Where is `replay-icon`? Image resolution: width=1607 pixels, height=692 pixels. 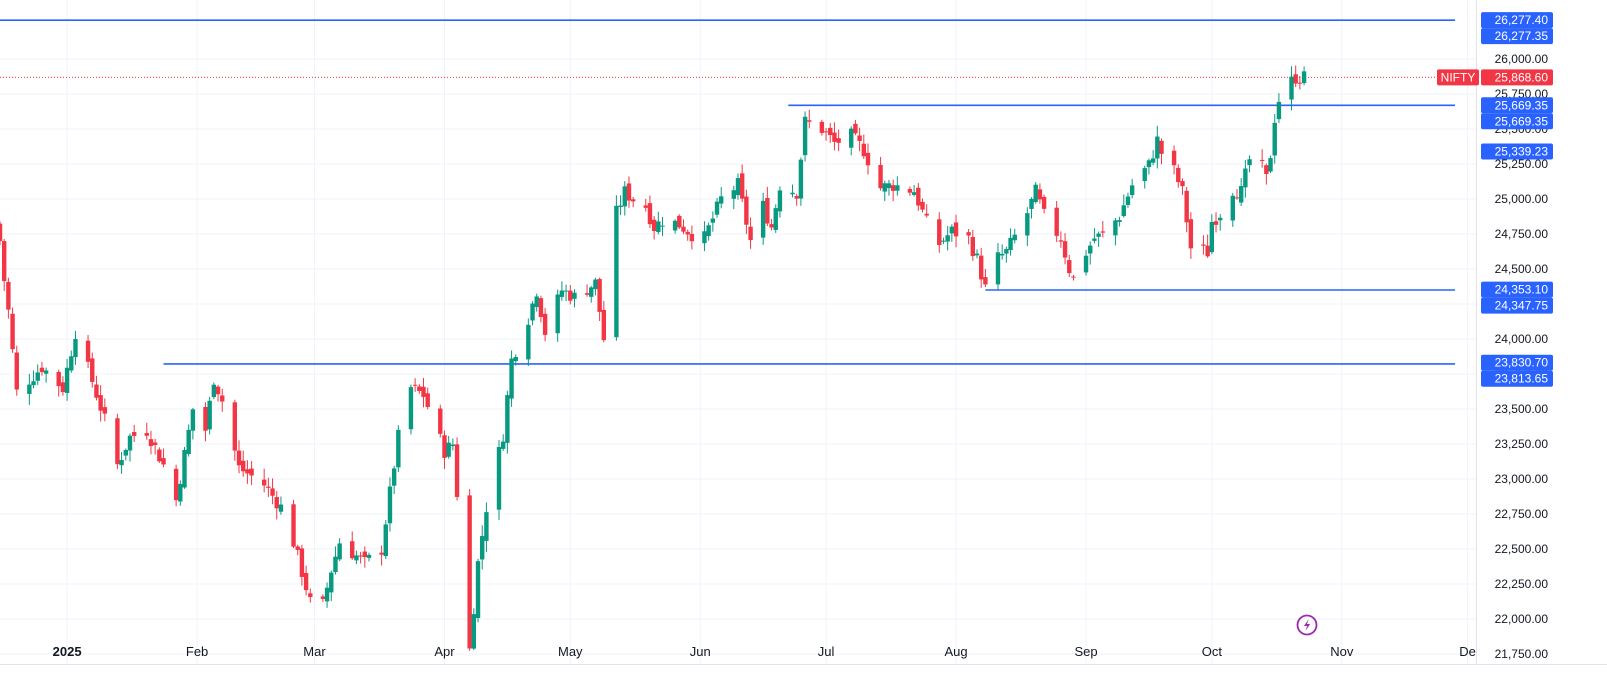
replay-icon is located at coordinates (1307, 625).